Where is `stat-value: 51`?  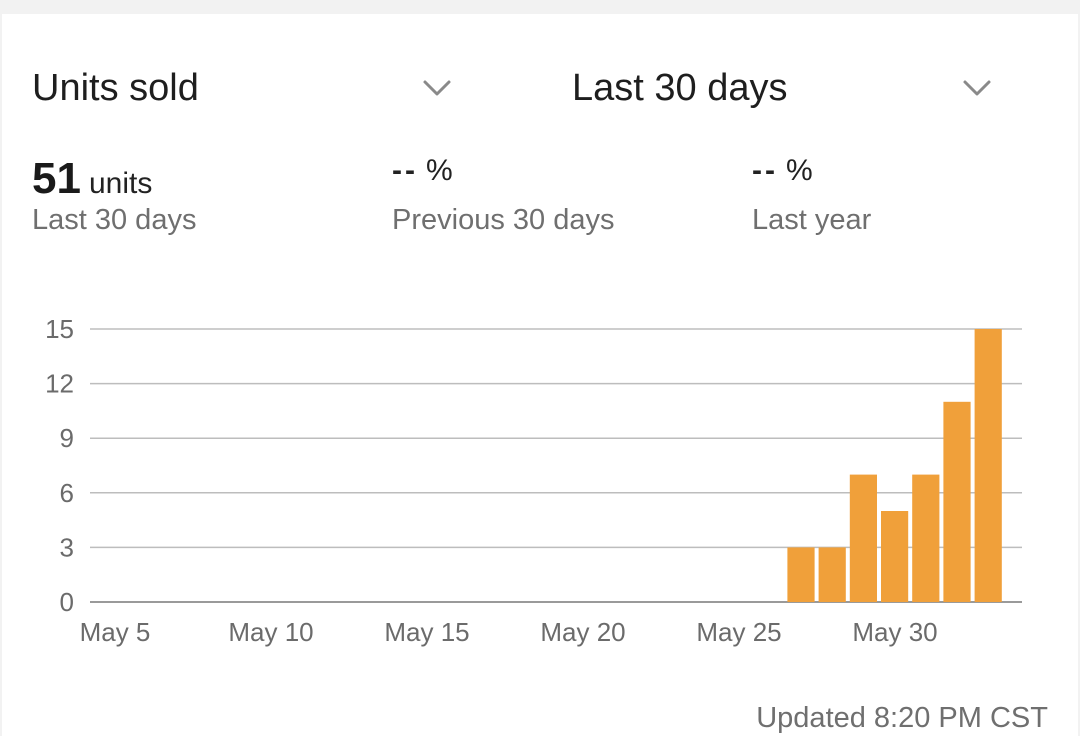
stat-value: 51 is located at coordinates (56, 178).